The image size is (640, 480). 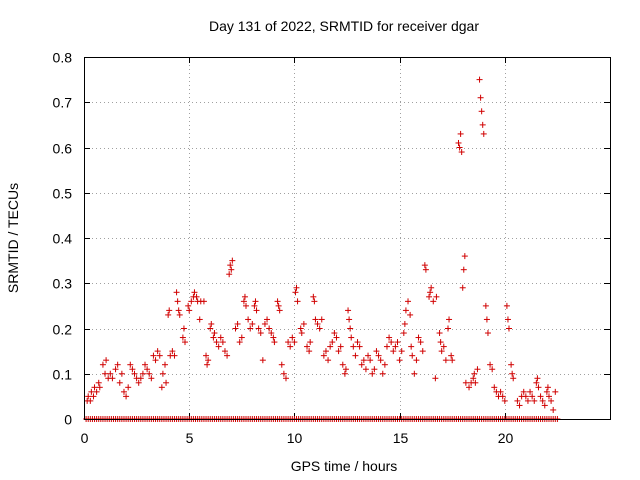 What do you see at coordinates (63, 149) in the screenshot?
I see `y-tick-label: 0.6` at bounding box center [63, 149].